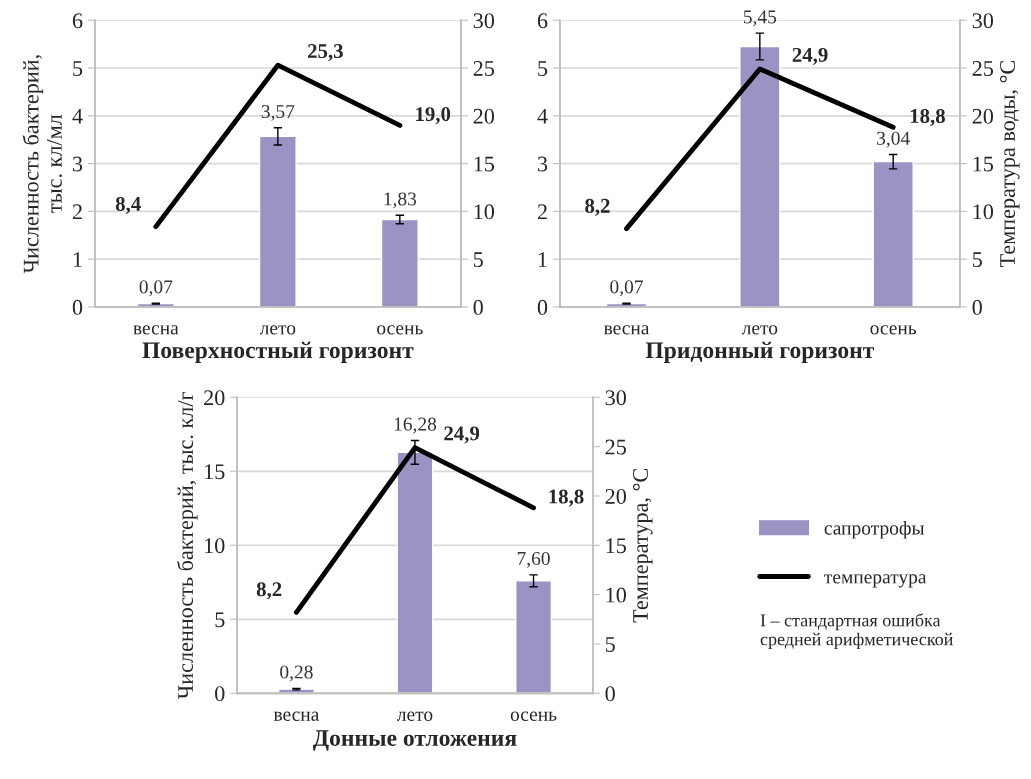  I want to click on y-axis-title: Численность бактерий, тыс. кл/мл, so click(42, 164).